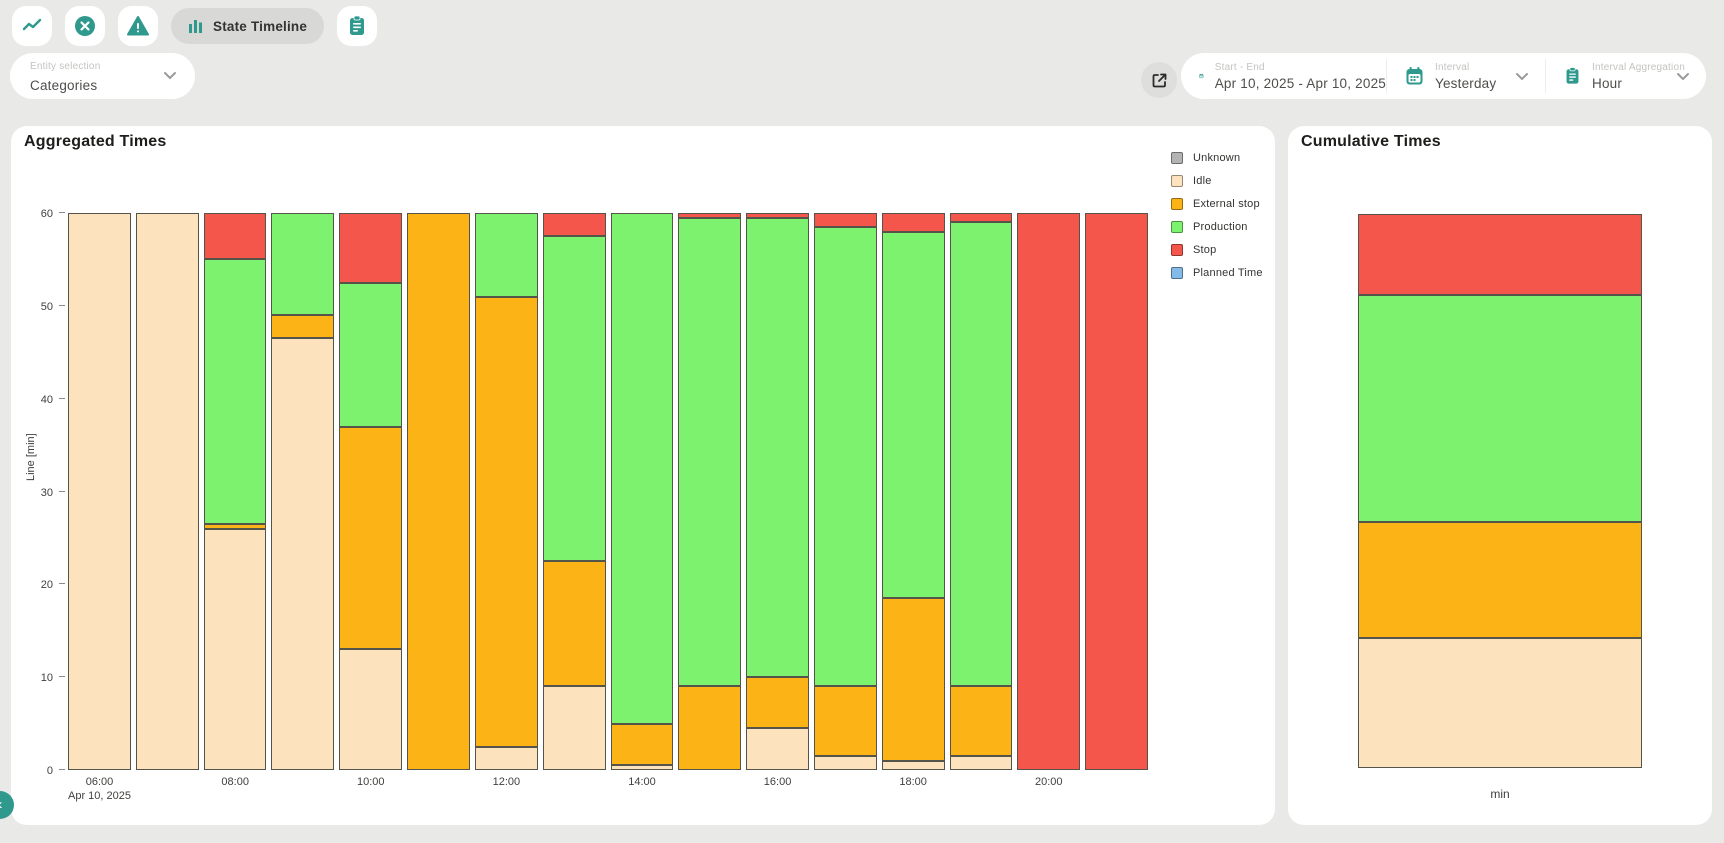 The image size is (1724, 843). Describe the element at coordinates (1572, 75) in the screenshot. I see `clipboard-icon` at that location.